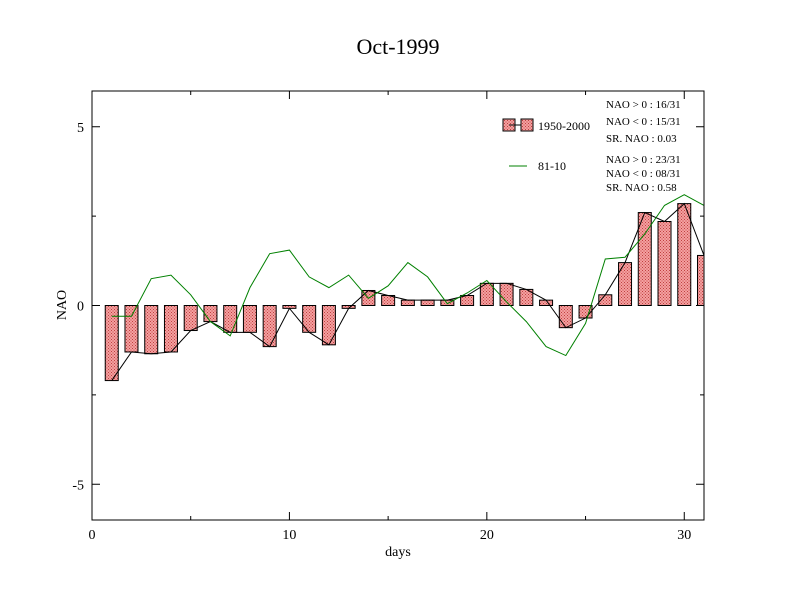  What do you see at coordinates (684, 535) in the screenshot?
I see `x-tick-label-30: 30` at bounding box center [684, 535].